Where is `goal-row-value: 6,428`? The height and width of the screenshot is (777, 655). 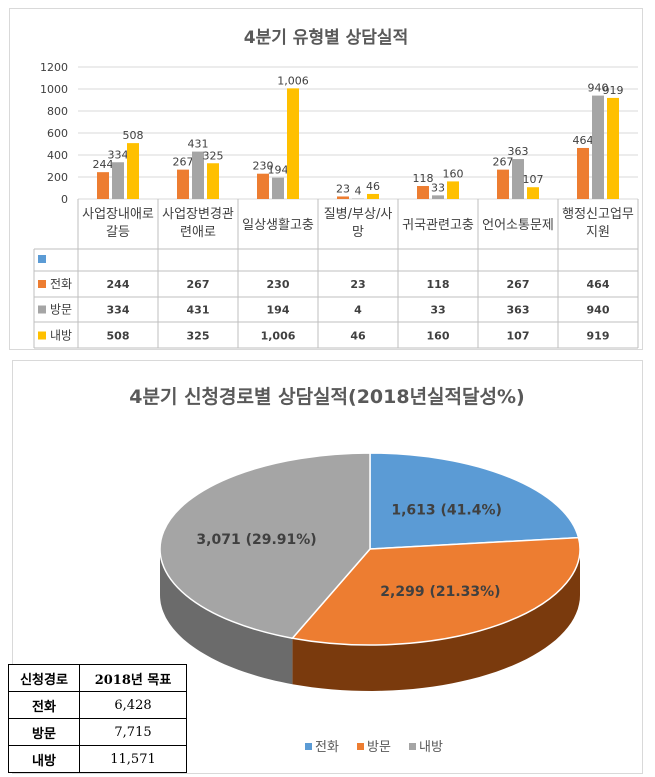 goal-row-value: 6,428 is located at coordinates (133, 705).